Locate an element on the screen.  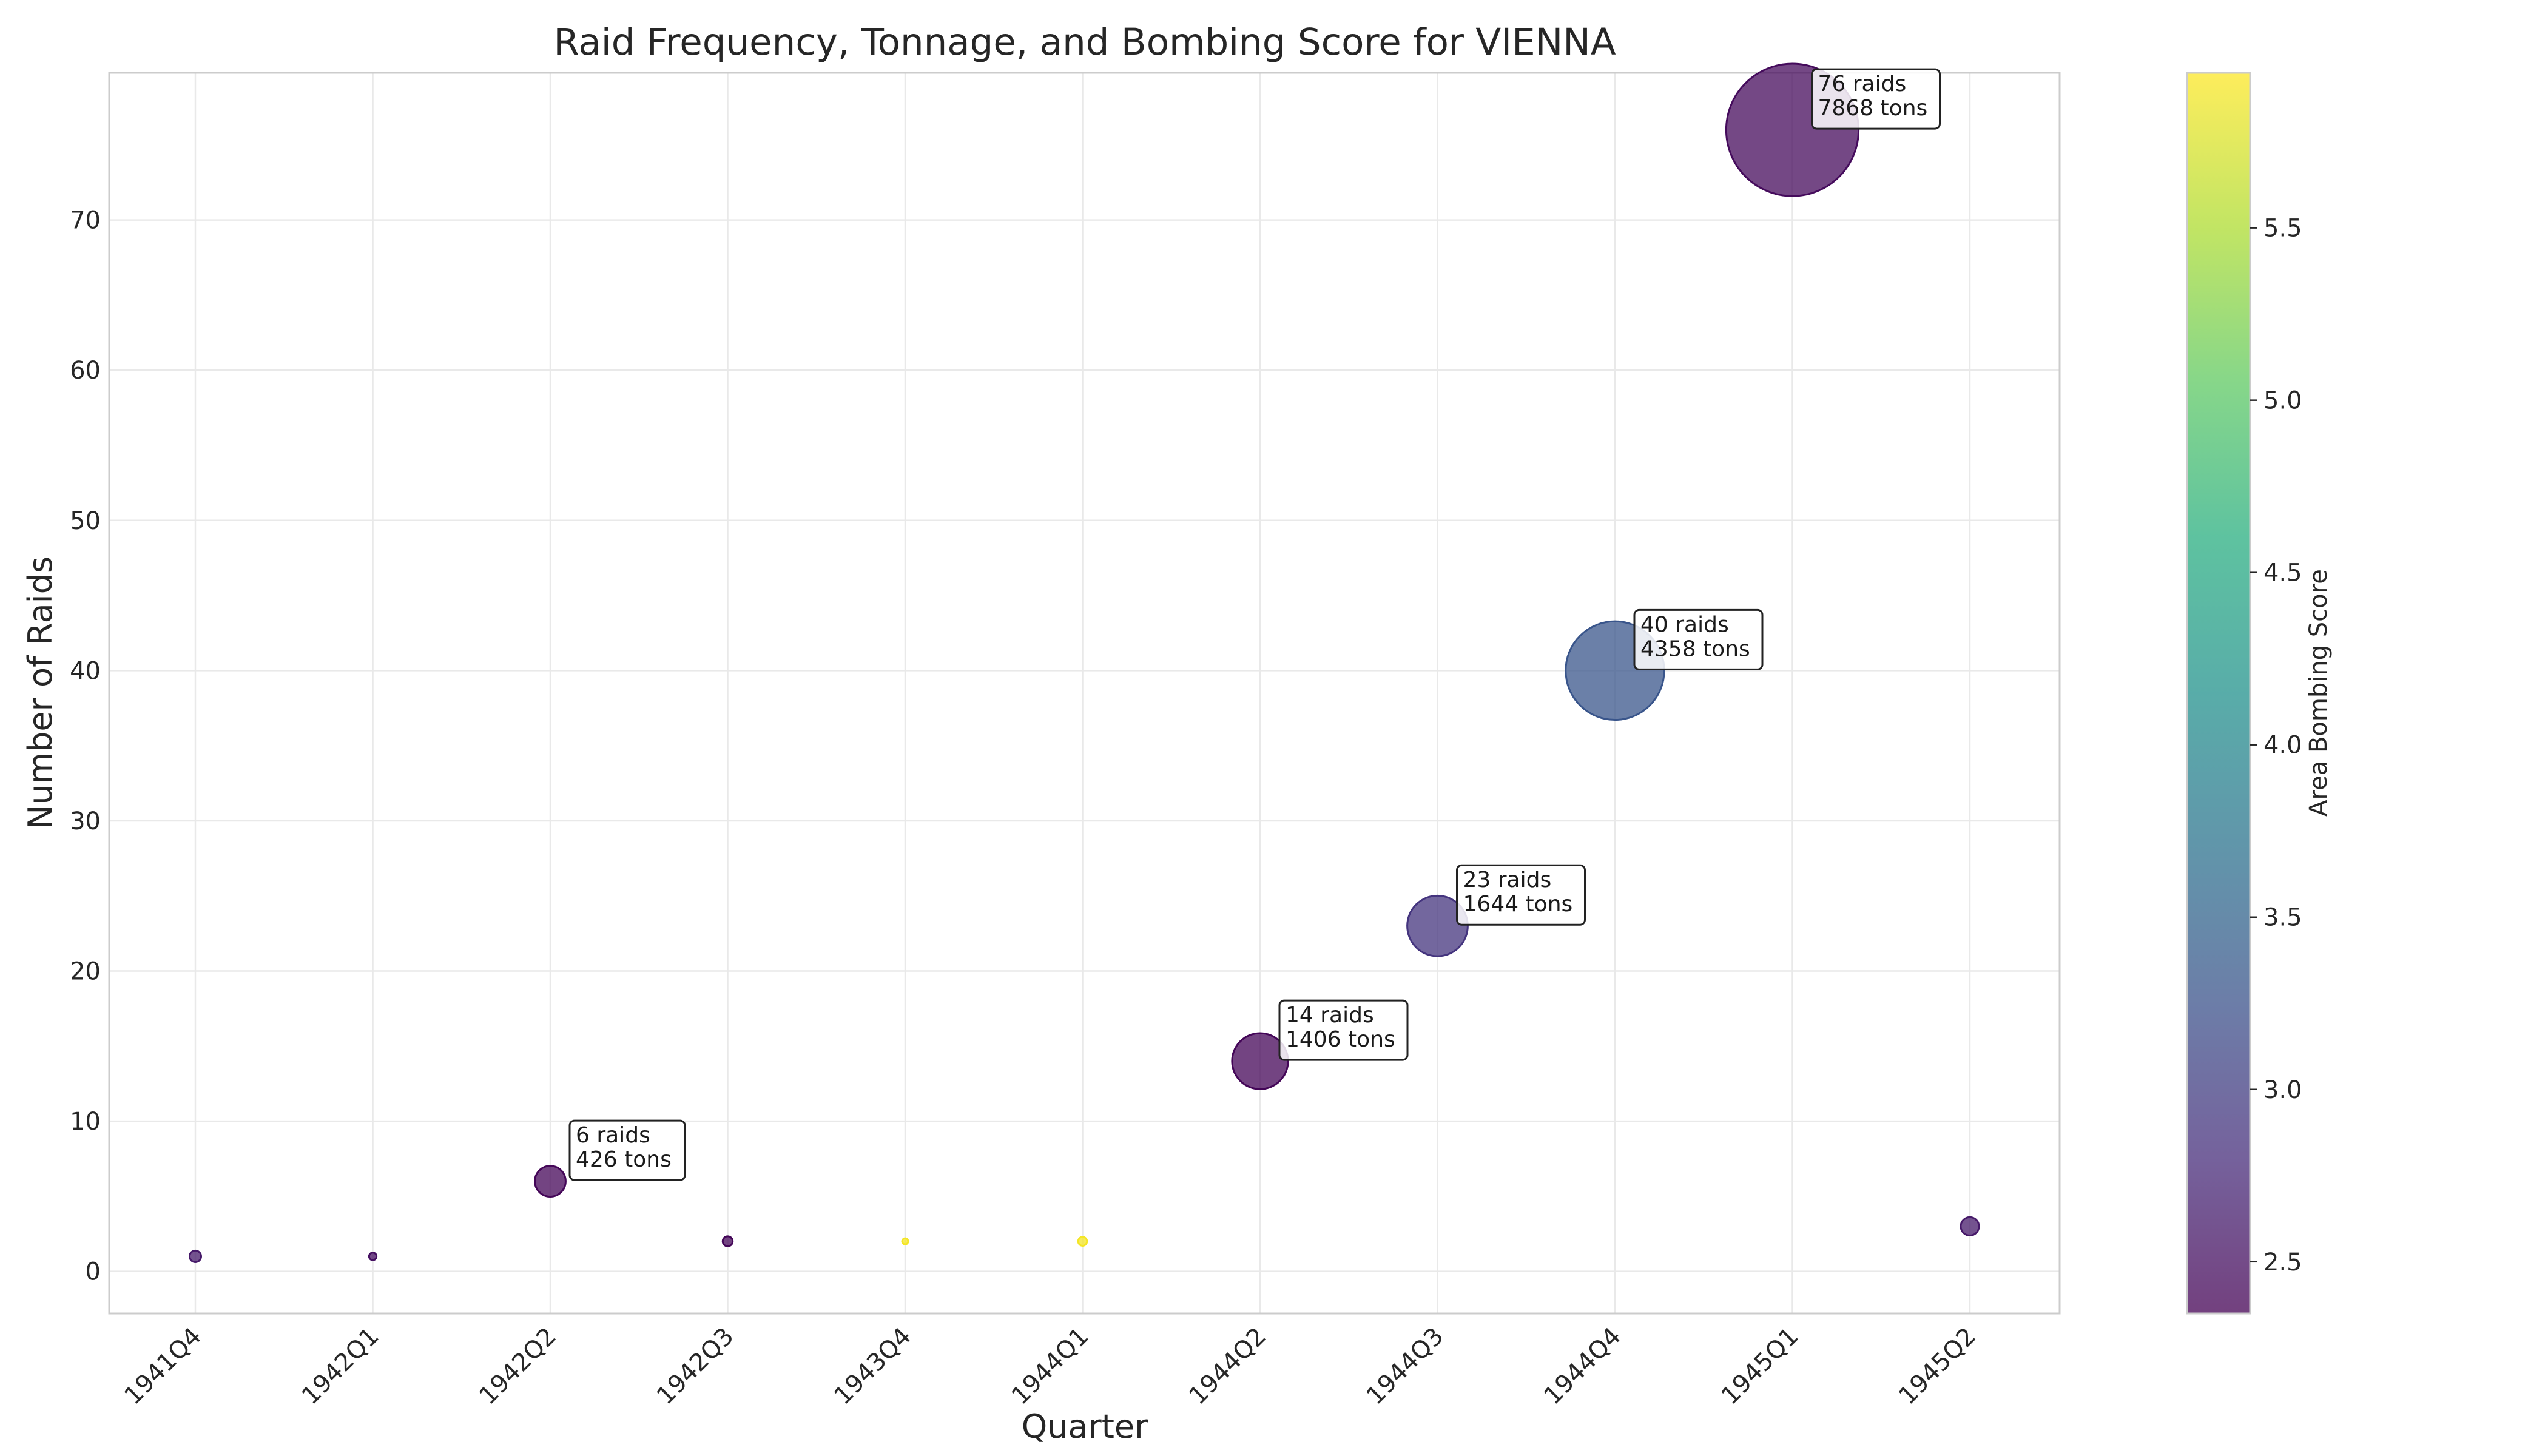
y-tick-label: 30 is located at coordinates (85, 821).